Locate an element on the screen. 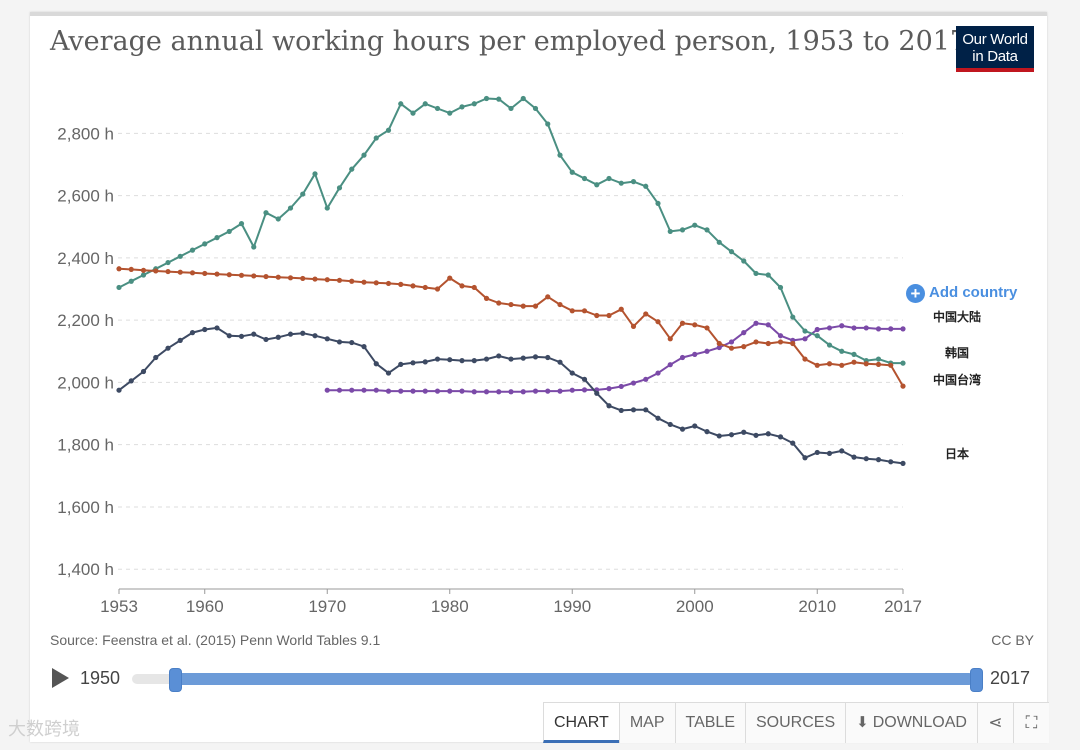 This screenshot has width=1080, height=750. add-country-button: + Add country is located at coordinates (961, 293).